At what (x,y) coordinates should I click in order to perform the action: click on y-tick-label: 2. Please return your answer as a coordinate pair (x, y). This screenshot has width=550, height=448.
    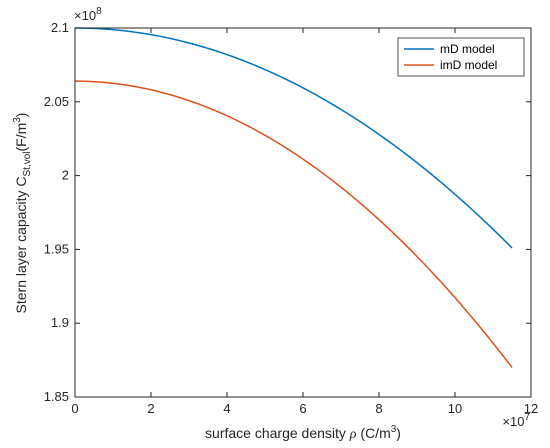
    Looking at the image, I should click on (65, 175).